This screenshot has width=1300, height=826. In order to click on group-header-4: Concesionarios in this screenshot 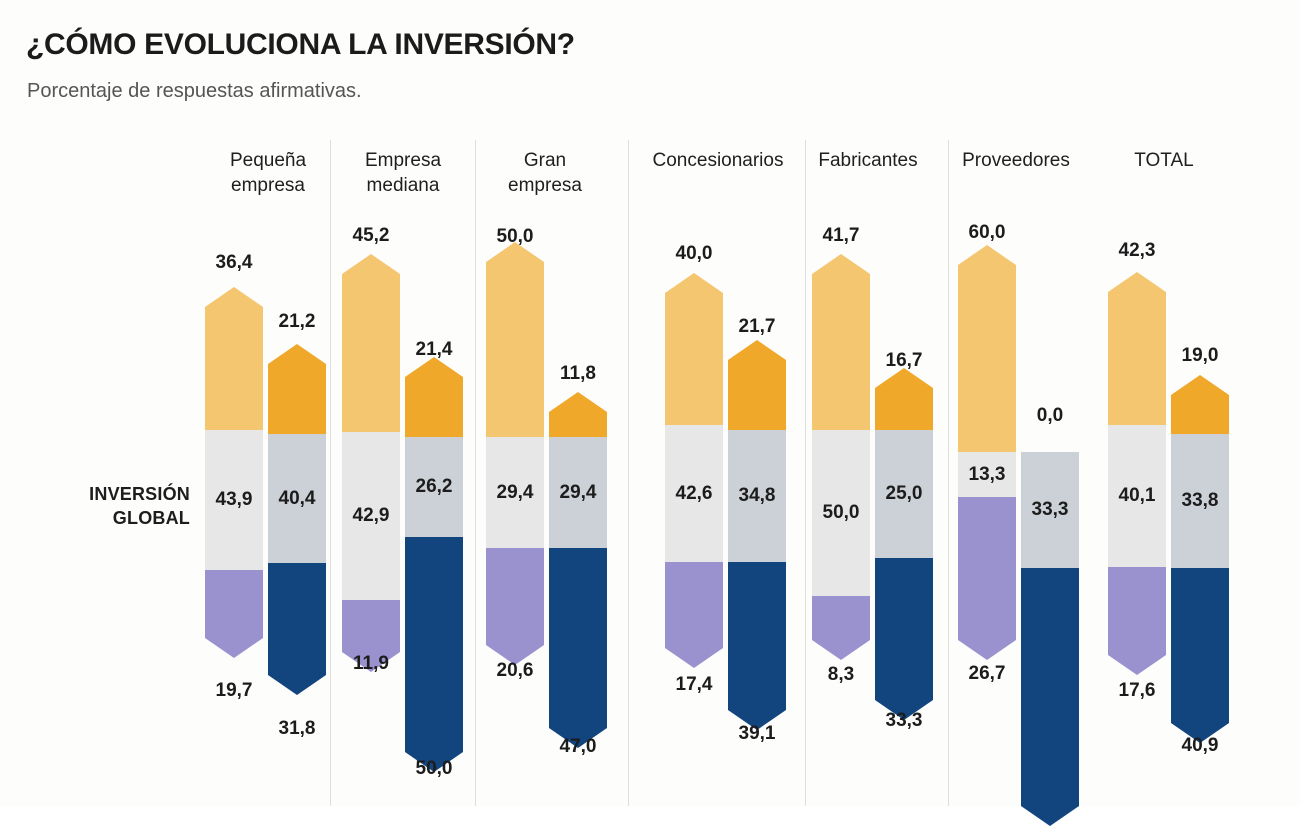, I will do `click(718, 160)`.